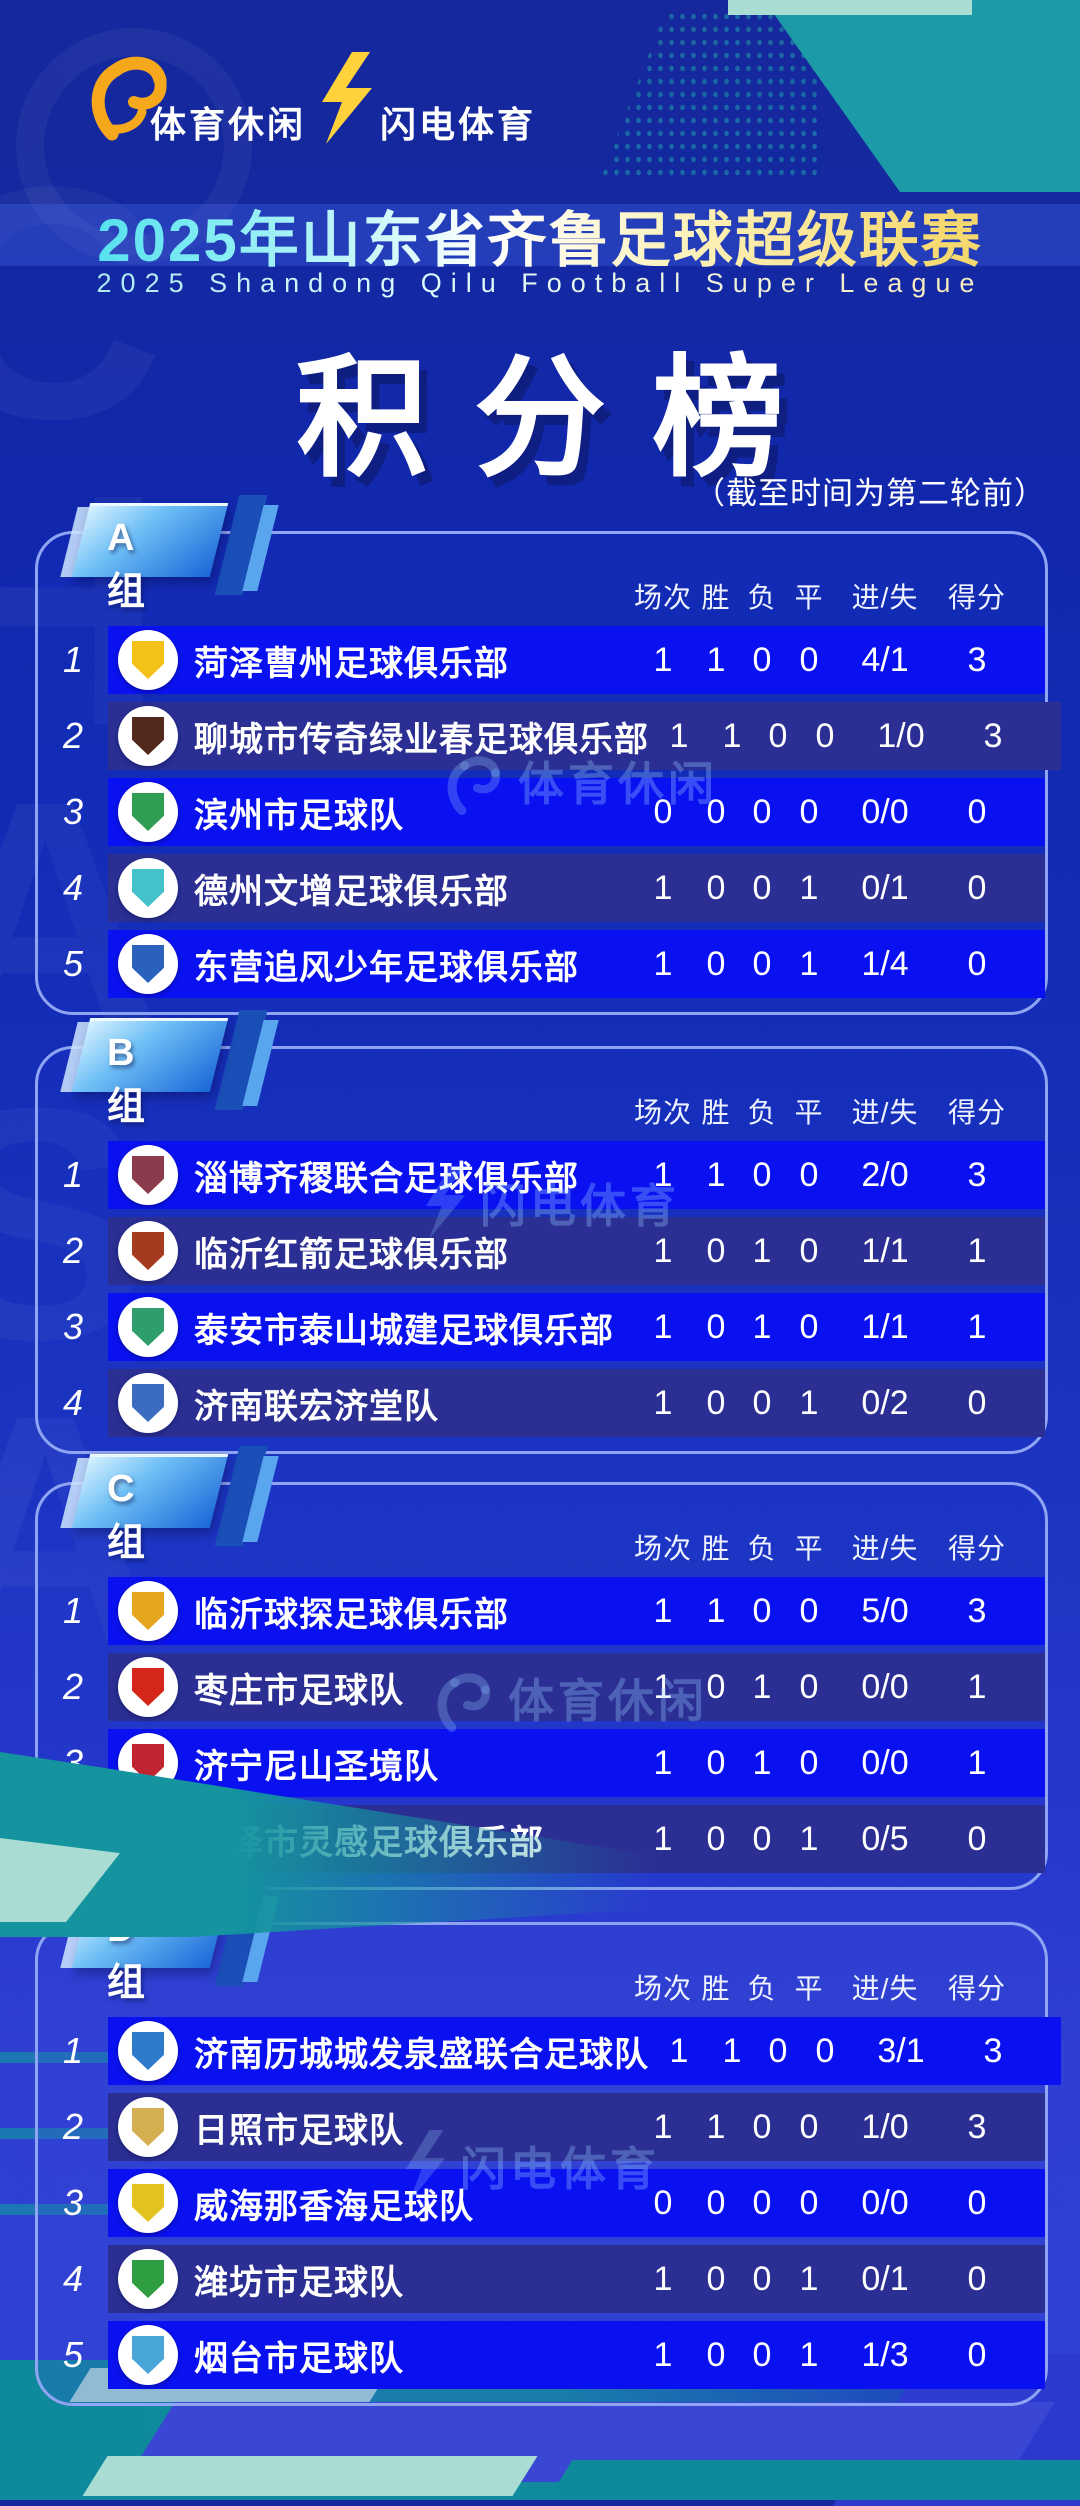  I want to click on stat-goals: 1/4, so click(885, 963).